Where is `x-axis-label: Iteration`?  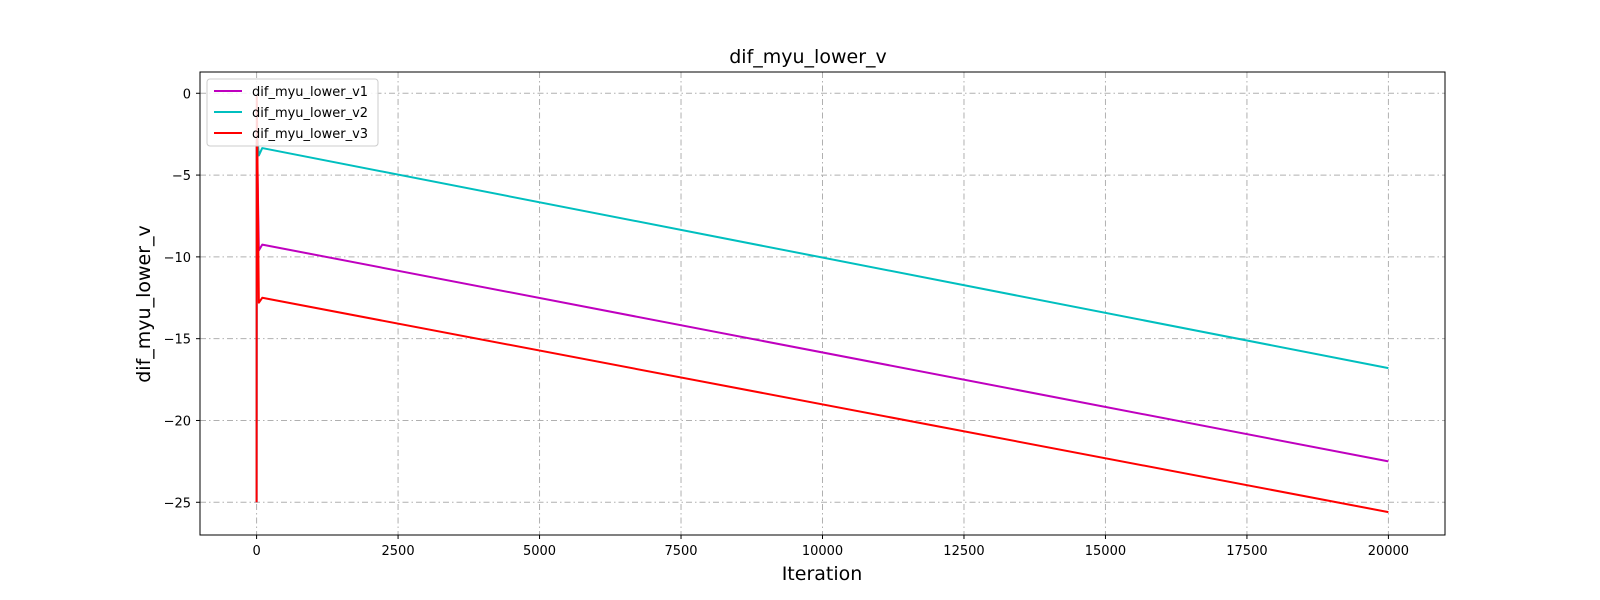 x-axis-label: Iteration is located at coordinates (822, 574).